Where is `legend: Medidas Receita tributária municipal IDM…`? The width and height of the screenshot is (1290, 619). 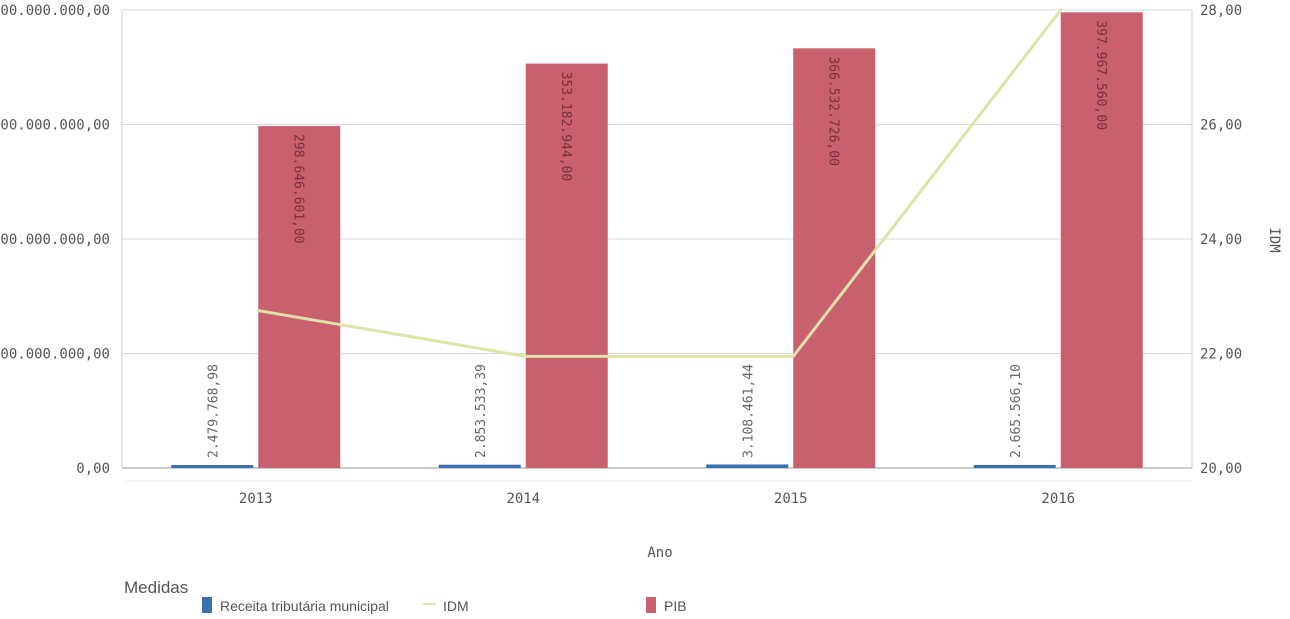
legend: Medidas Receita tributária municipal IDM… is located at coordinates (405, 596).